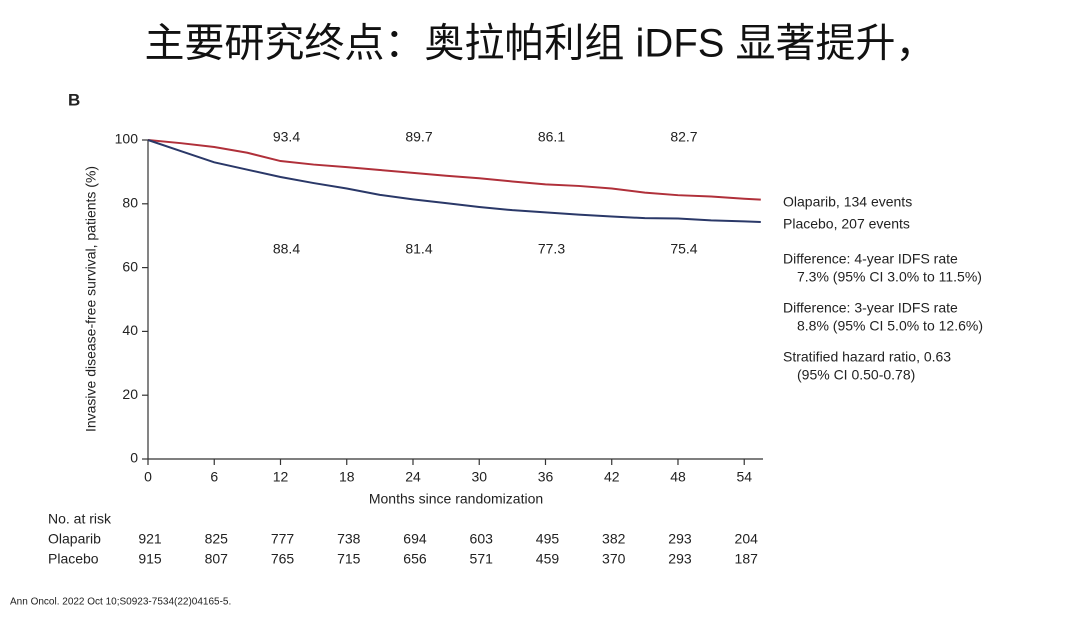  Describe the element at coordinates (80, 519) in the screenshot. I see `risk-table-title: No. at risk` at that location.